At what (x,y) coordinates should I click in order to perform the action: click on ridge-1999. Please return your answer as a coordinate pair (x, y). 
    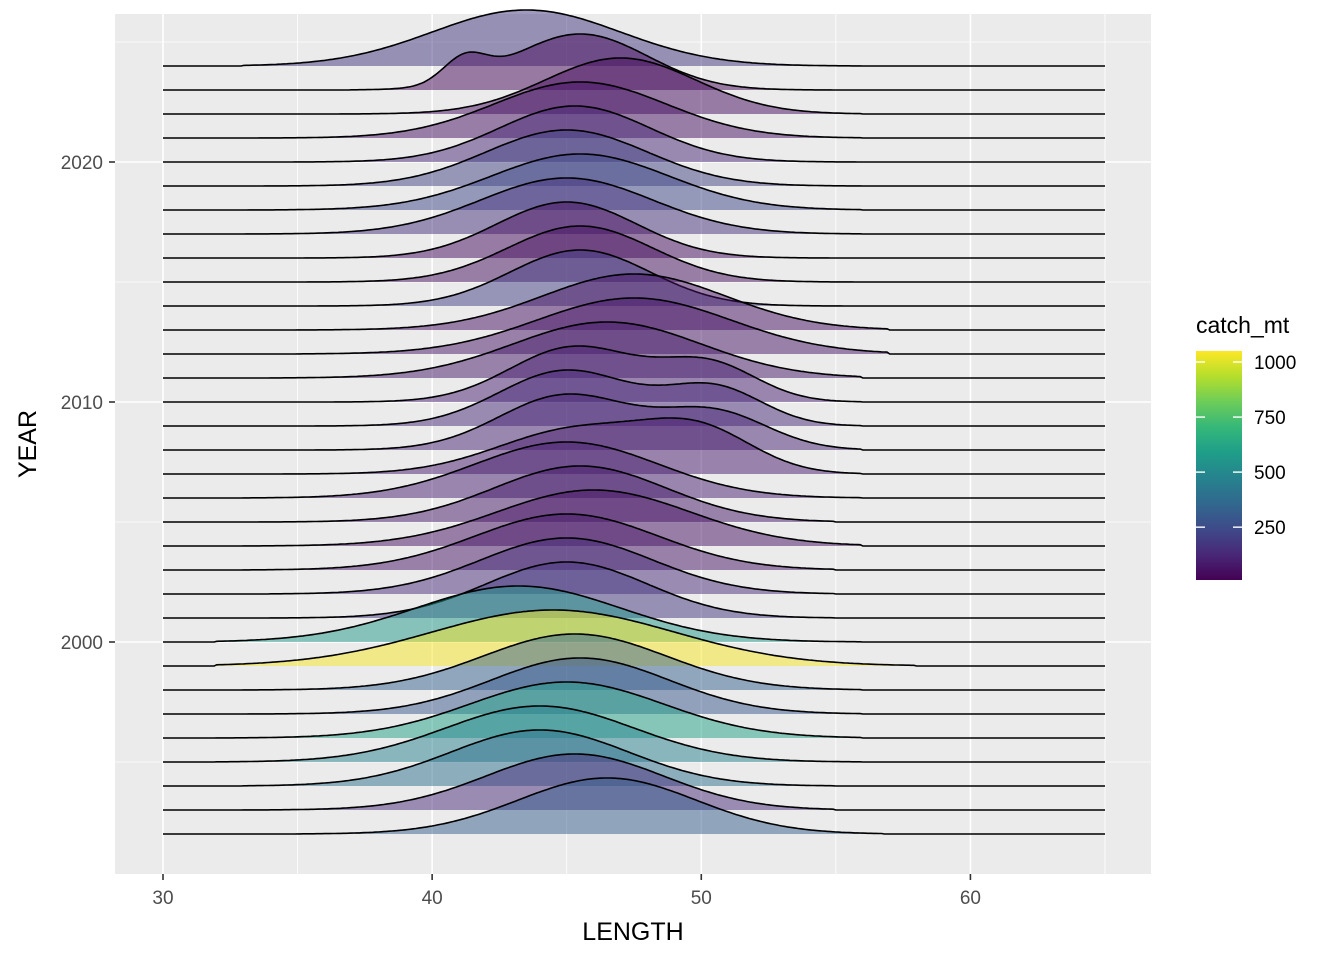
    Looking at the image, I should click on (634, 638).